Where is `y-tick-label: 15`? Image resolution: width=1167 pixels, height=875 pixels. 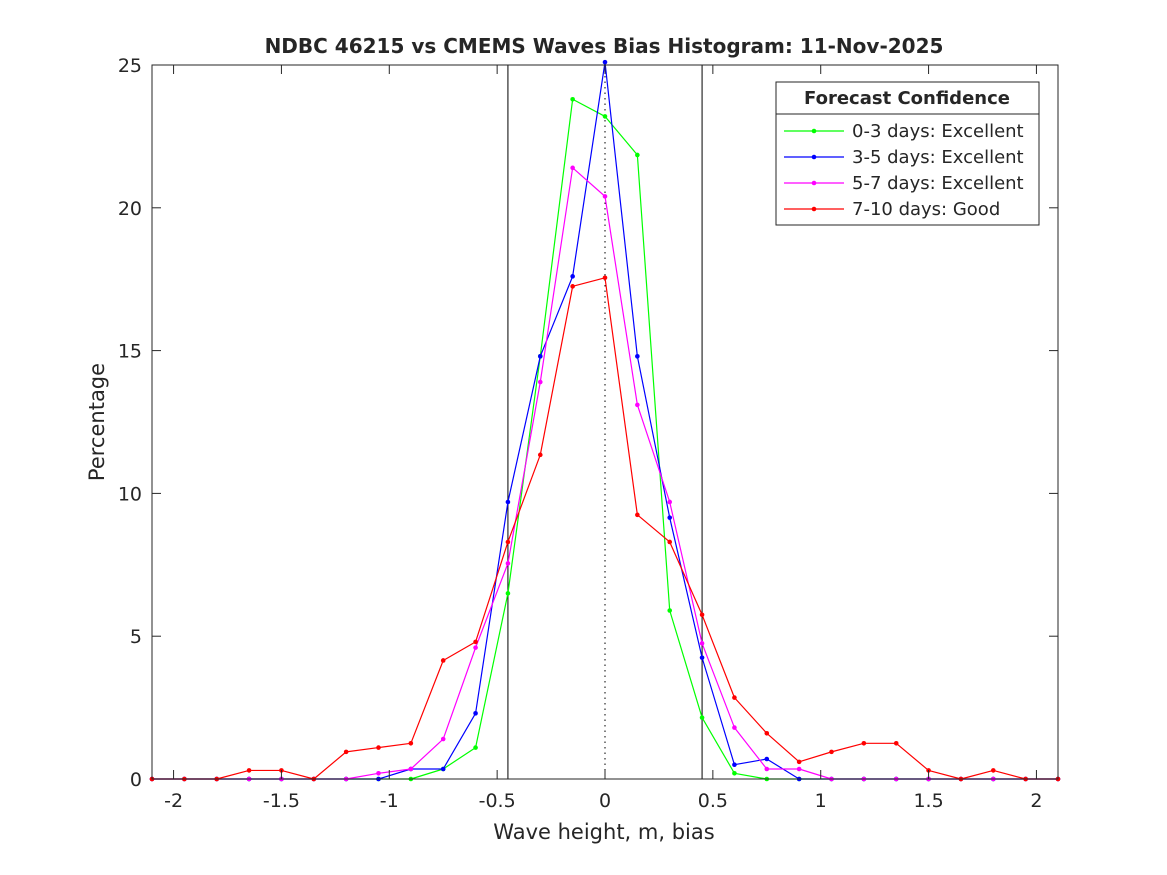 y-tick-label: 15 is located at coordinates (130, 352).